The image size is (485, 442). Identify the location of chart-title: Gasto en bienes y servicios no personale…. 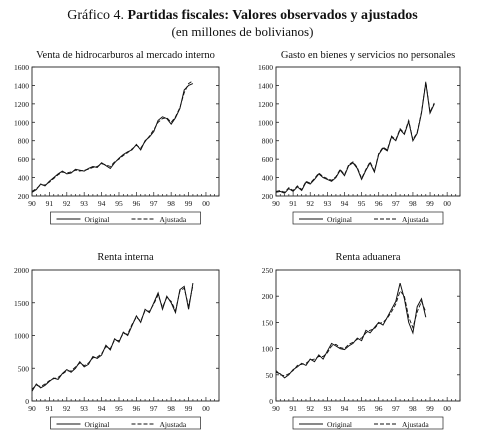
(368, 55).